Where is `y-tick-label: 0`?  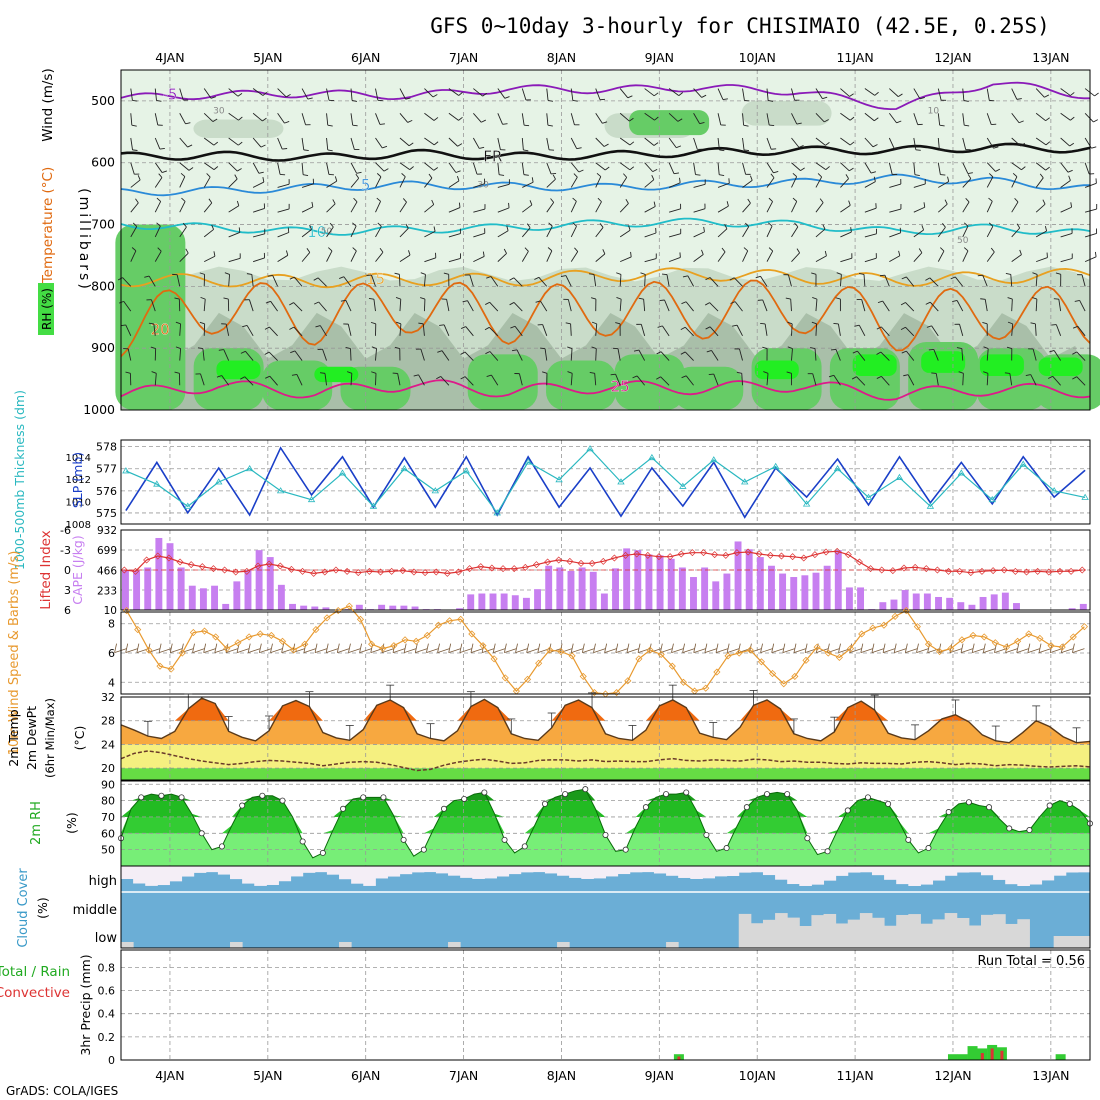
y-tick-label: 0 is located at coordinates (111, 1060).